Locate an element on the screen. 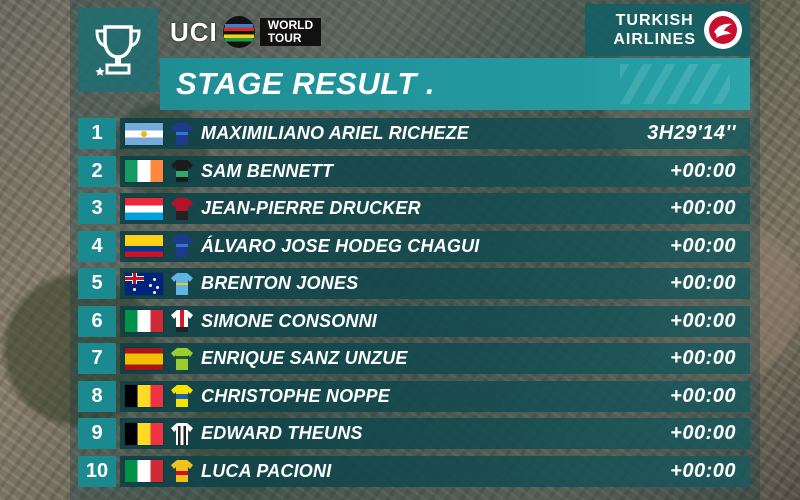 The height and width of the screenshot is (500, 800). bird-icon is located at coordinates (723, 30).